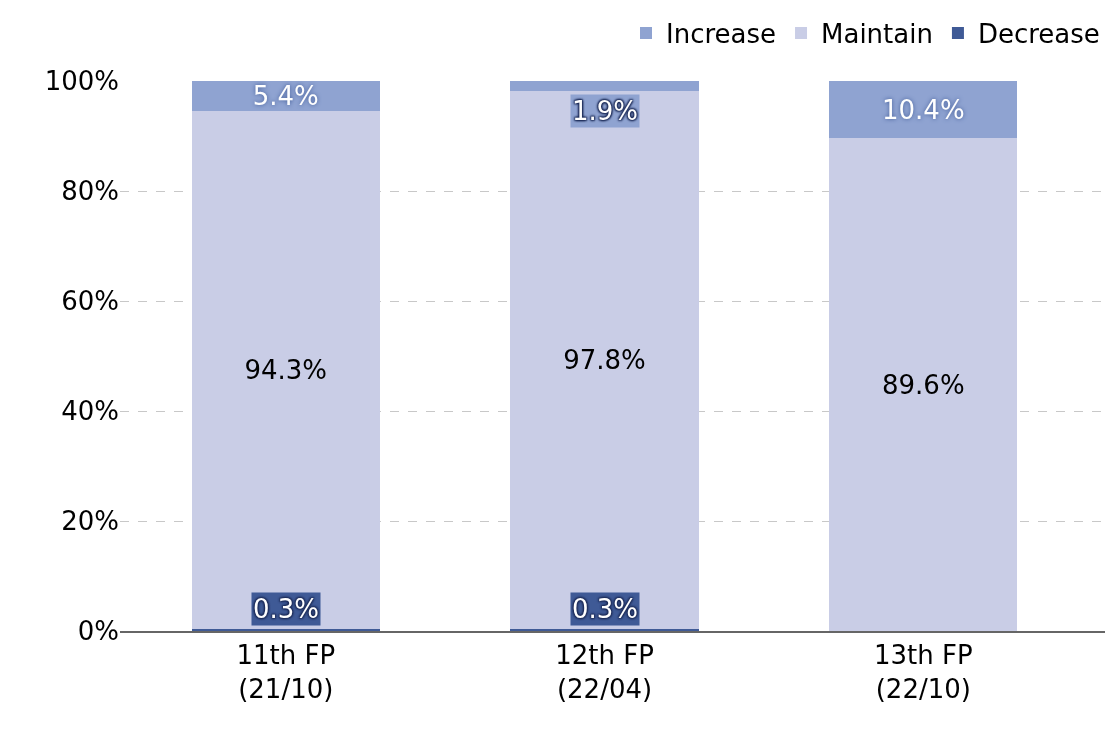 Image resolution: width=1115 pixels, height=731 pixels. What do you see at coordinates (90, 521) in the screenshot?
I see `y-tick-label: 20%` at bounding box center [90, 521].